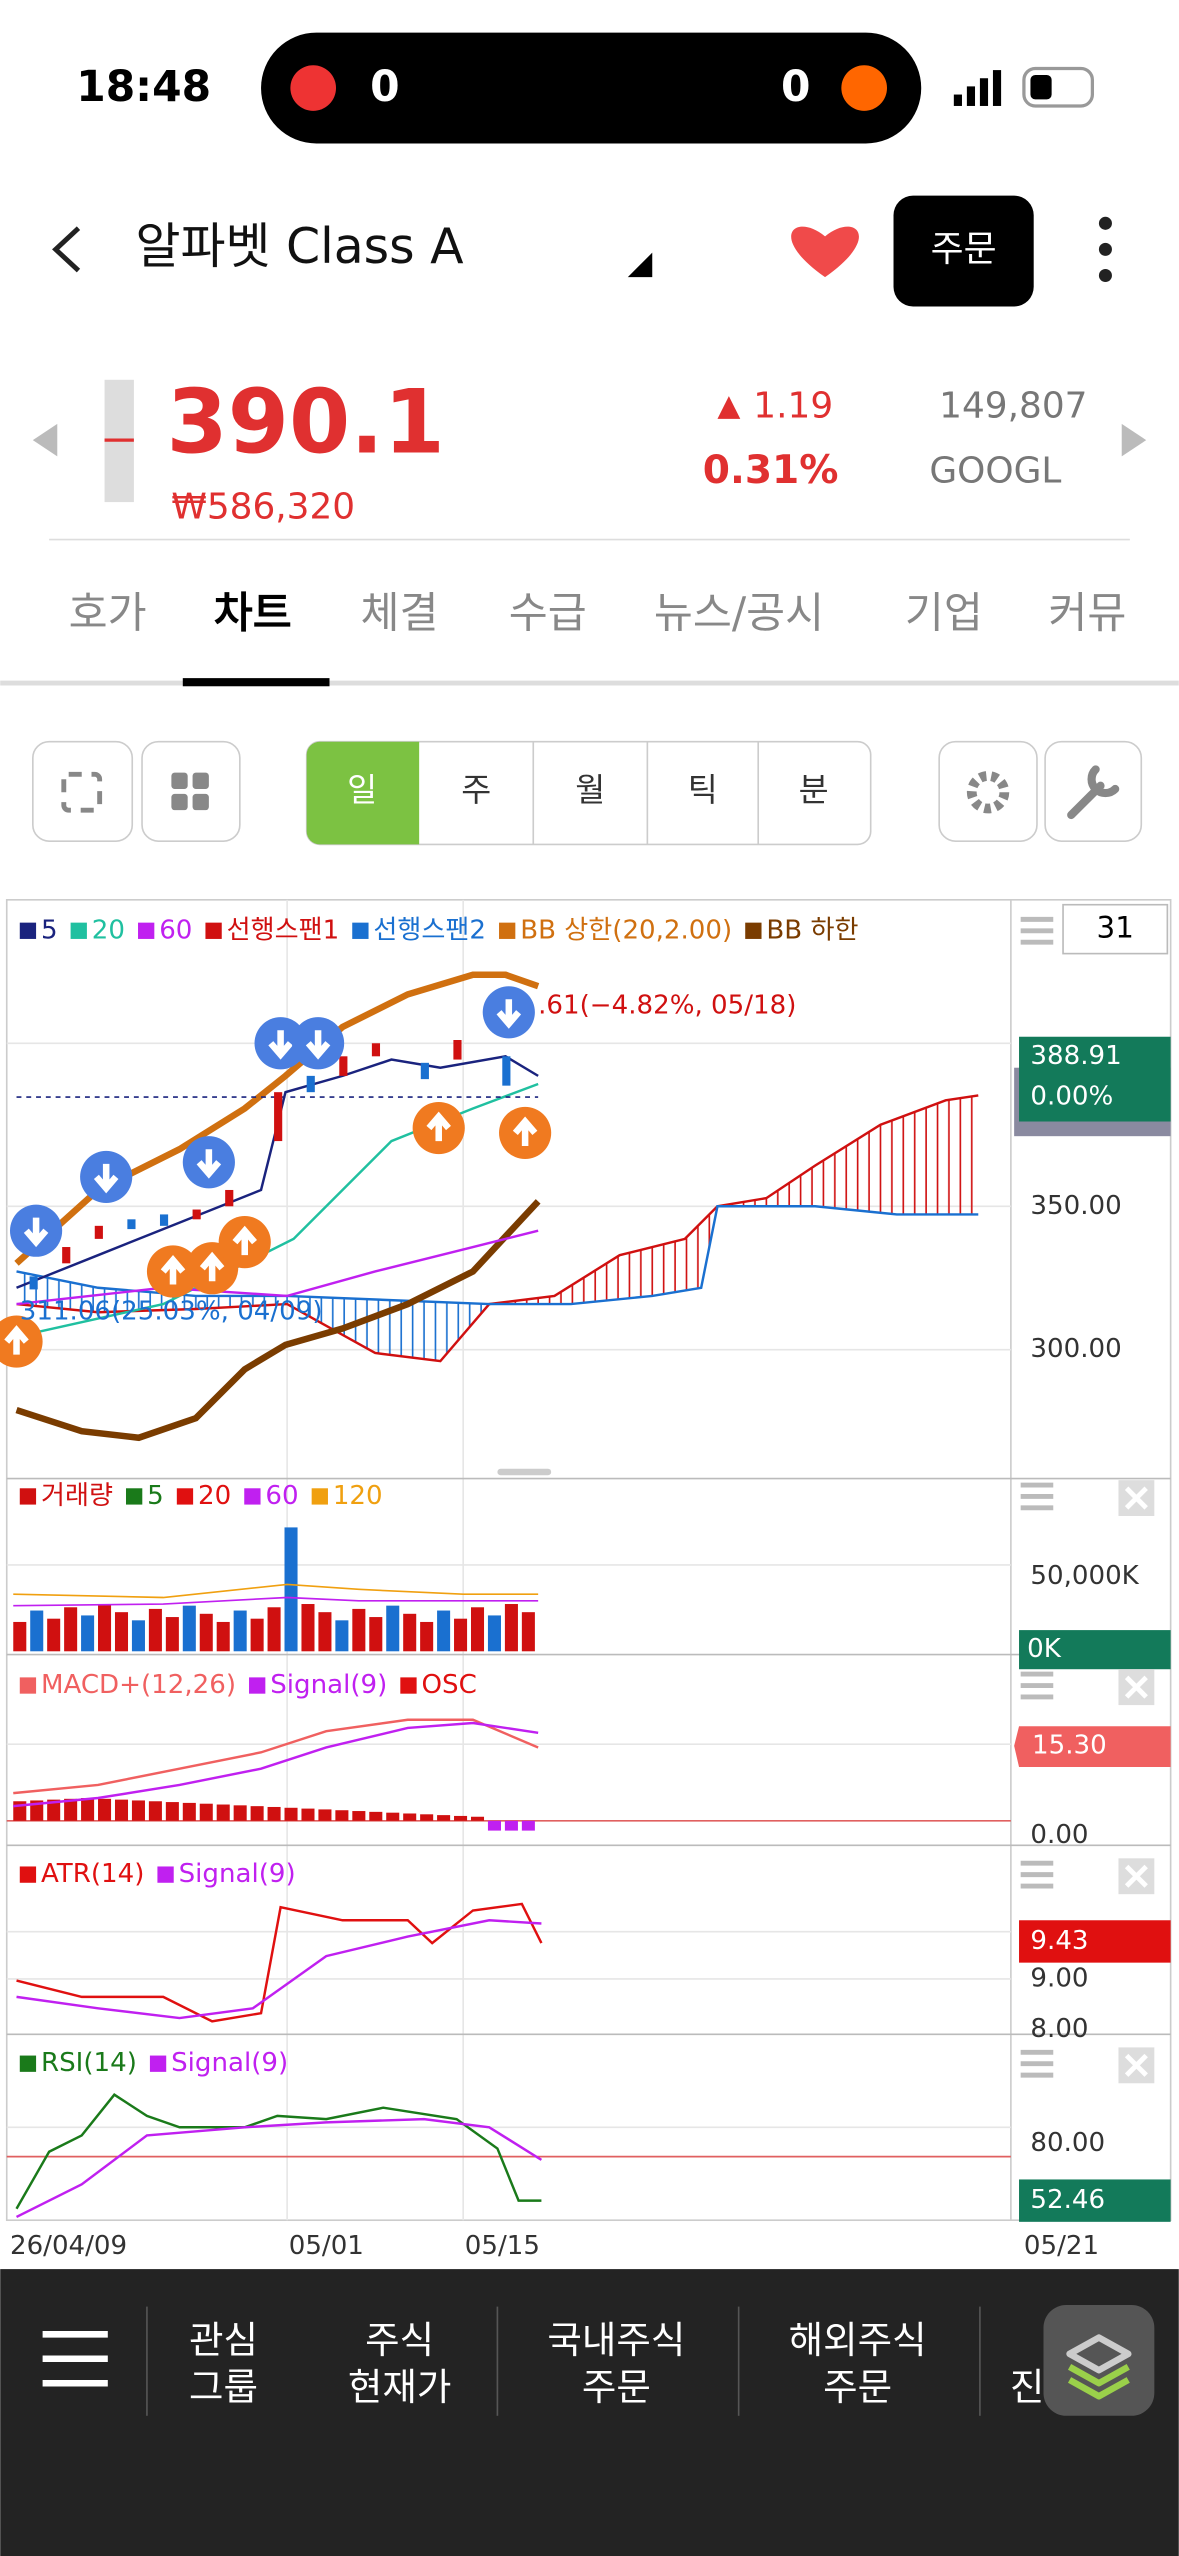 The height and width of the screenshot is (2556, 1179). I want to click on legend-label: 거래량, so click(77, 1496).